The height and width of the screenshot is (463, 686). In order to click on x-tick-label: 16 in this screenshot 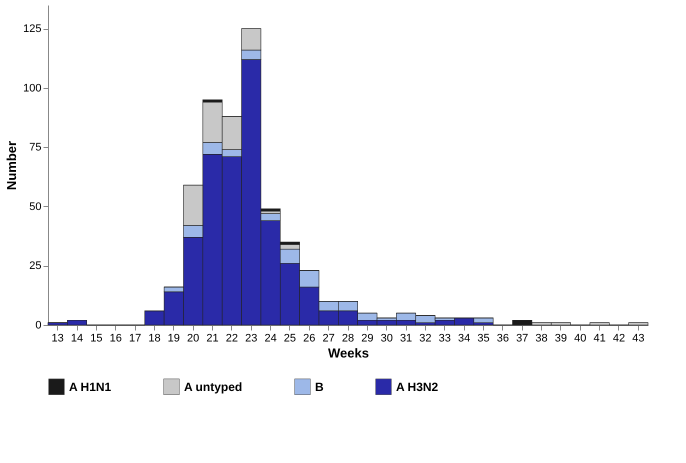, I will do `click(116, 338)`.